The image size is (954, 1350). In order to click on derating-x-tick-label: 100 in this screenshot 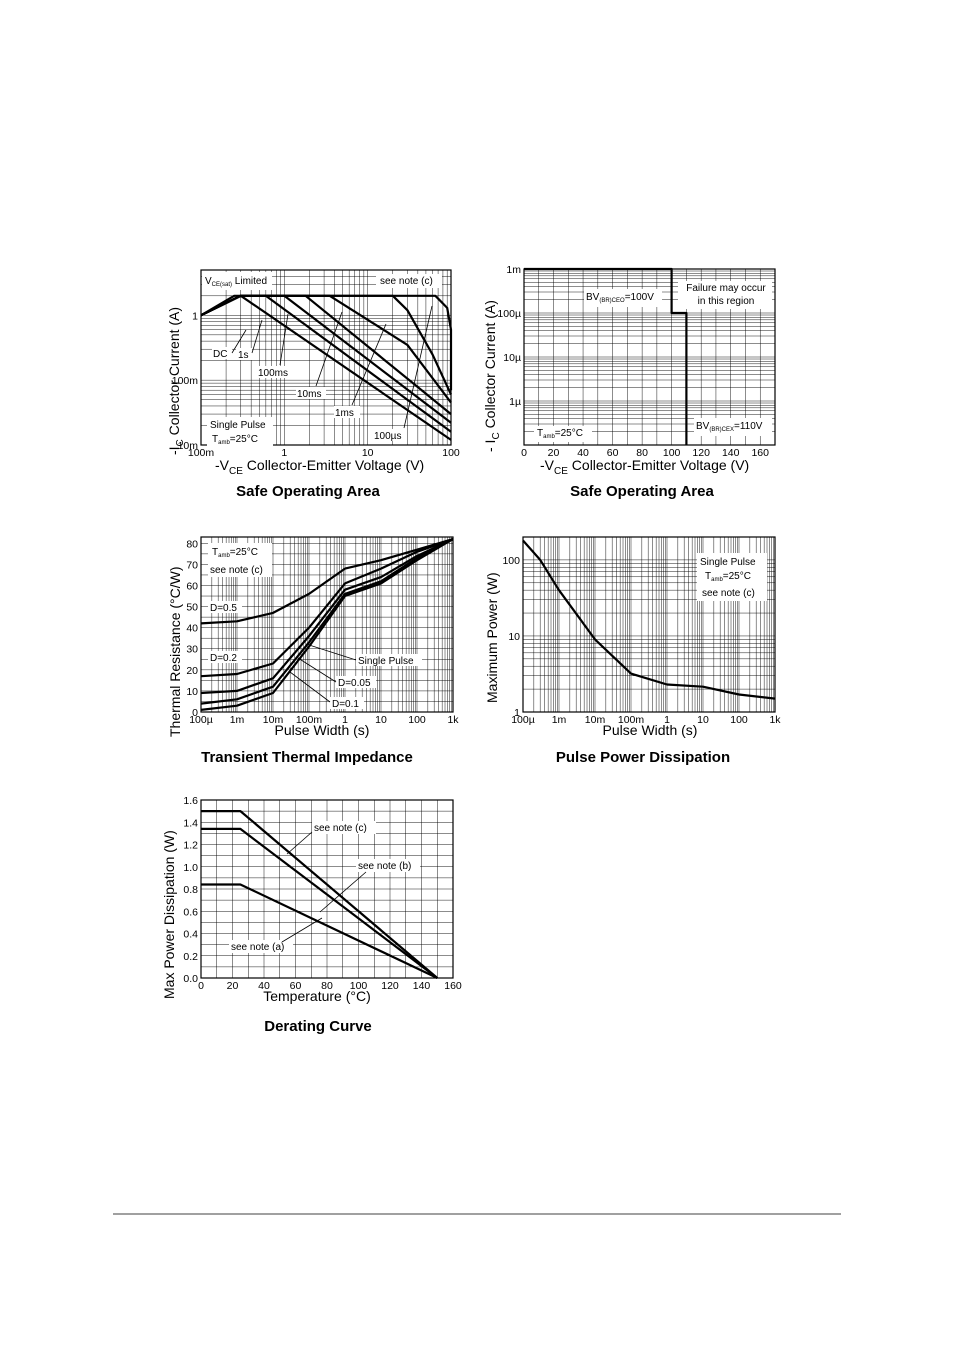, I will do `click(359, 986)`.